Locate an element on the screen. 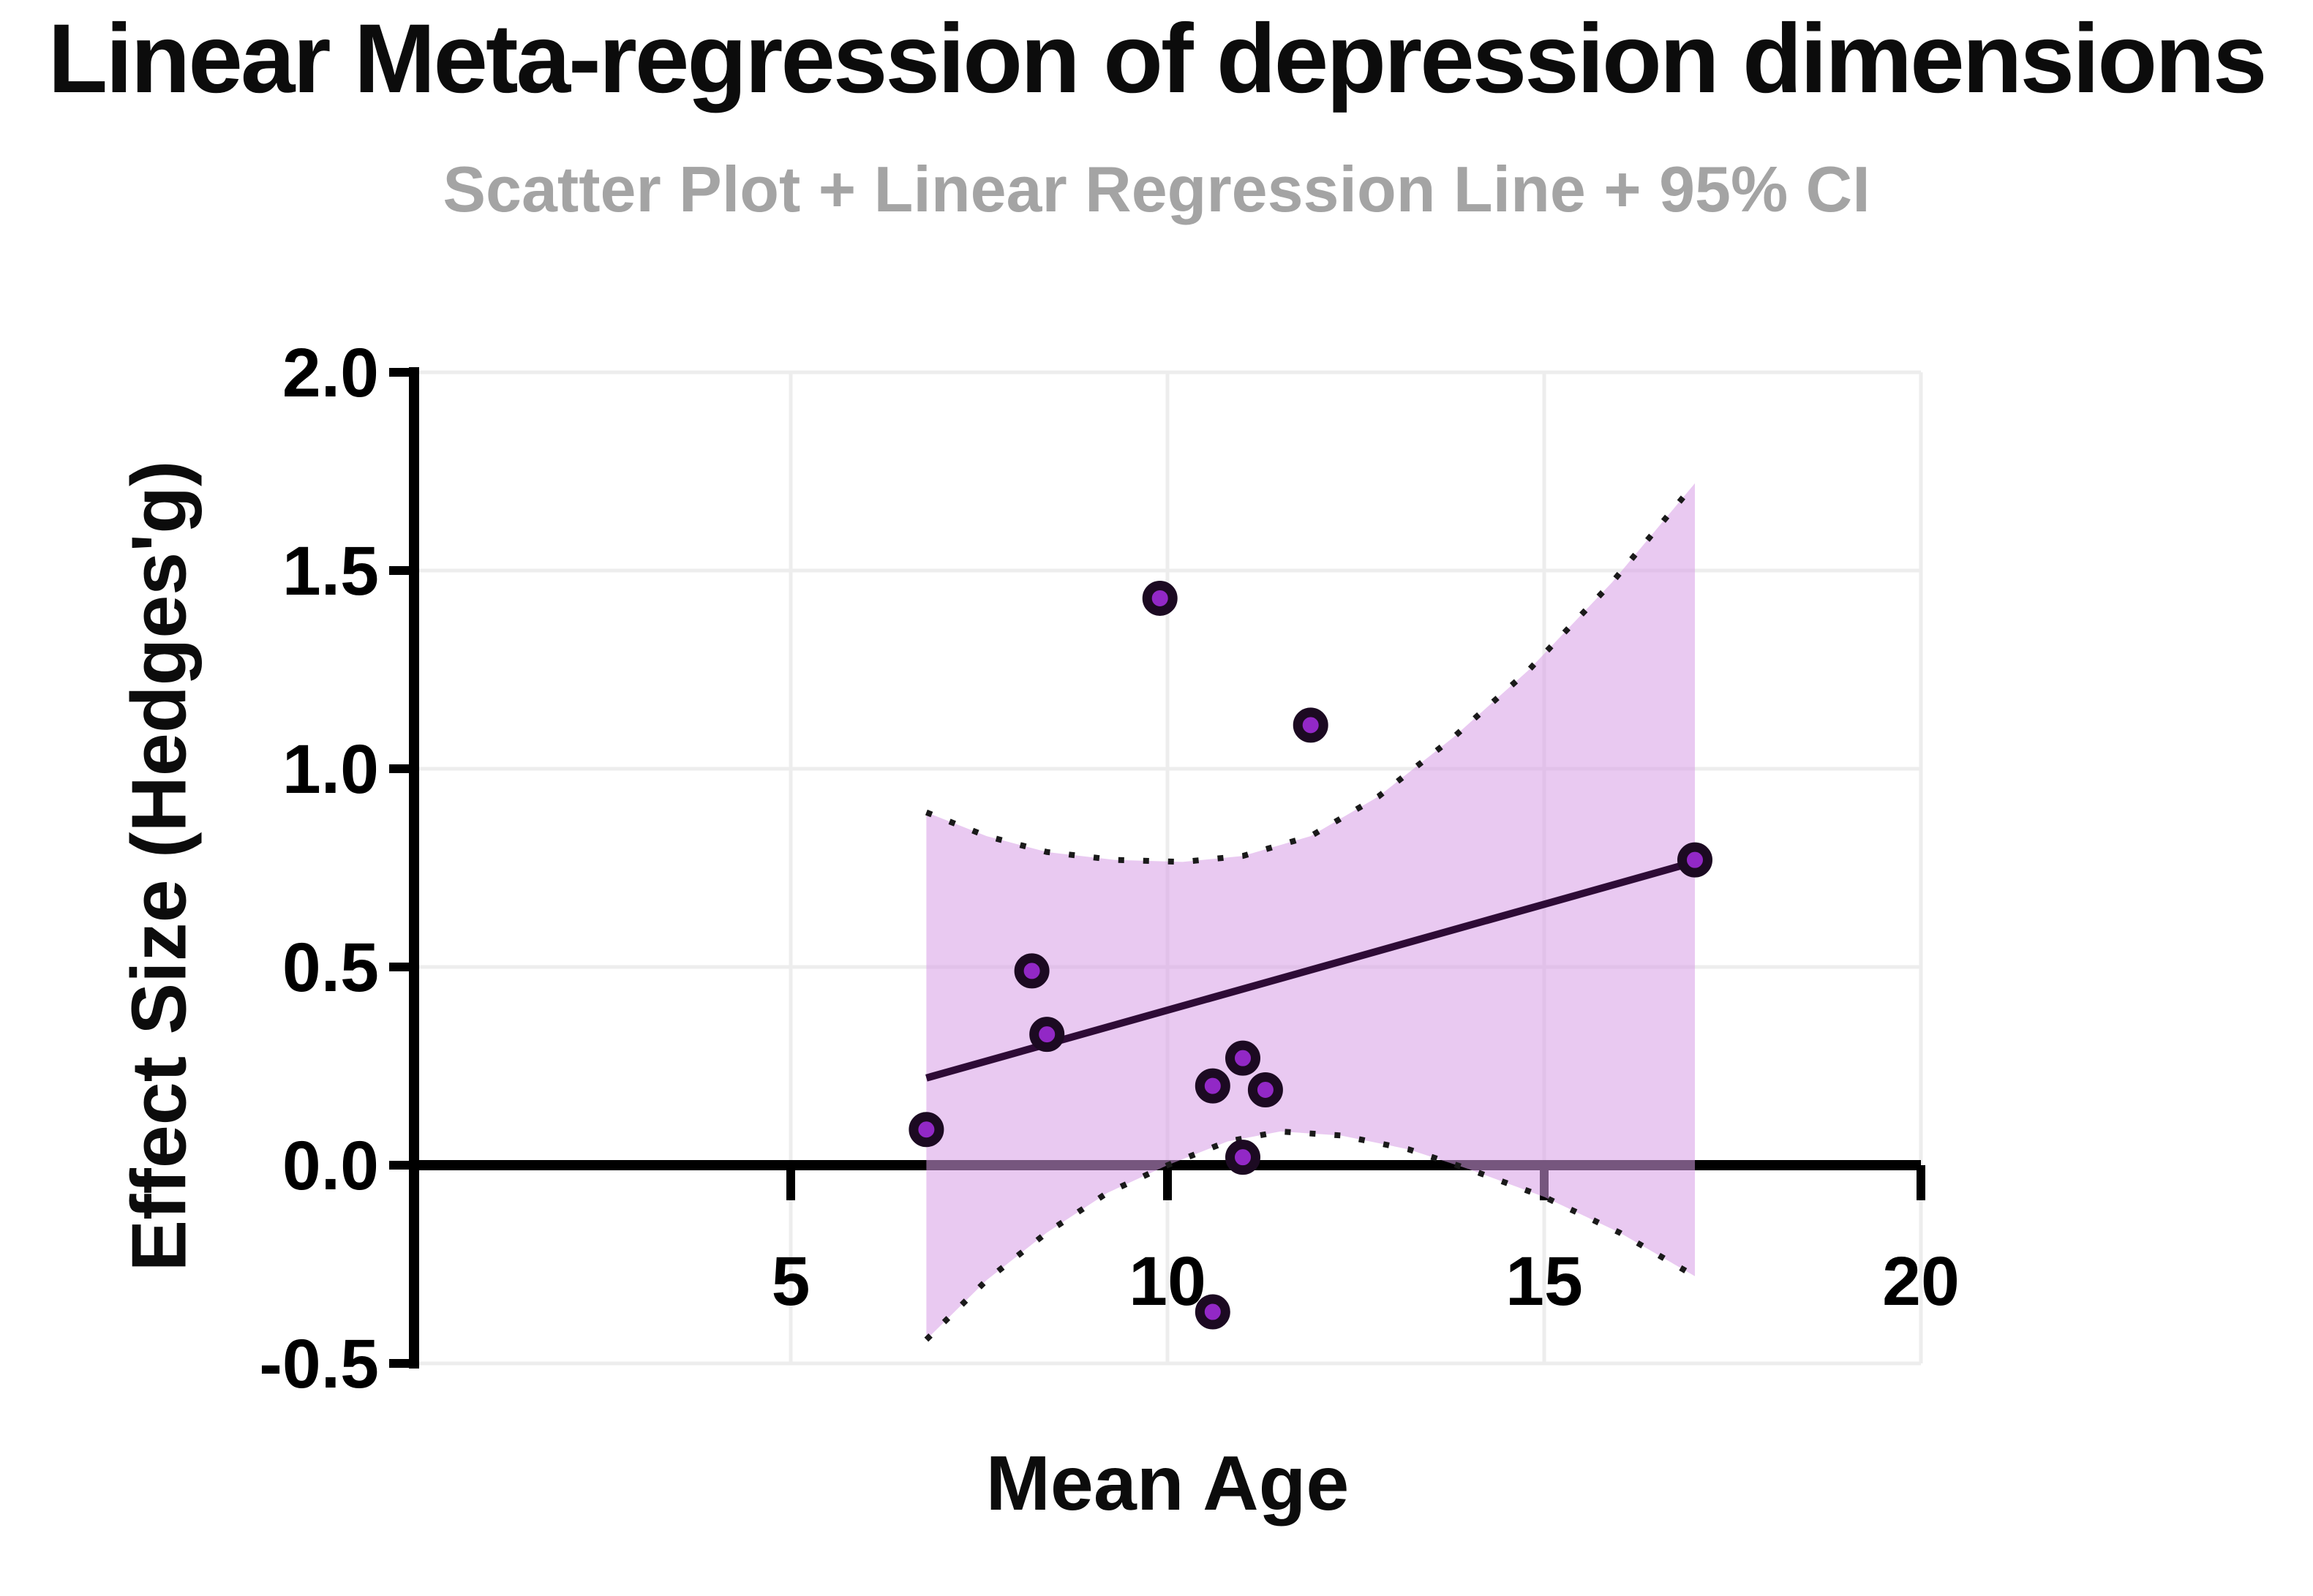 The width and height of the screenshot is (2313, 1596). y-tick-label: 0.0 is located at coordinates (330, 1166).